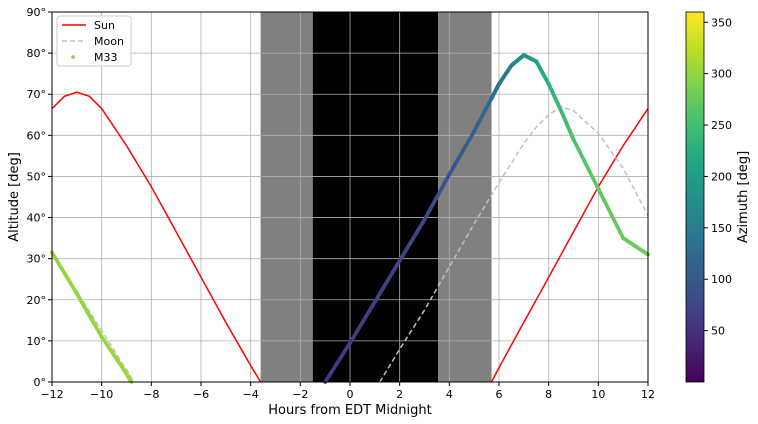 The image size is (758, 424). What do you see at coordinates (37, 218) in the screenshot?
I see `y-tick-label: 40°` at bounding box center [37, 218].